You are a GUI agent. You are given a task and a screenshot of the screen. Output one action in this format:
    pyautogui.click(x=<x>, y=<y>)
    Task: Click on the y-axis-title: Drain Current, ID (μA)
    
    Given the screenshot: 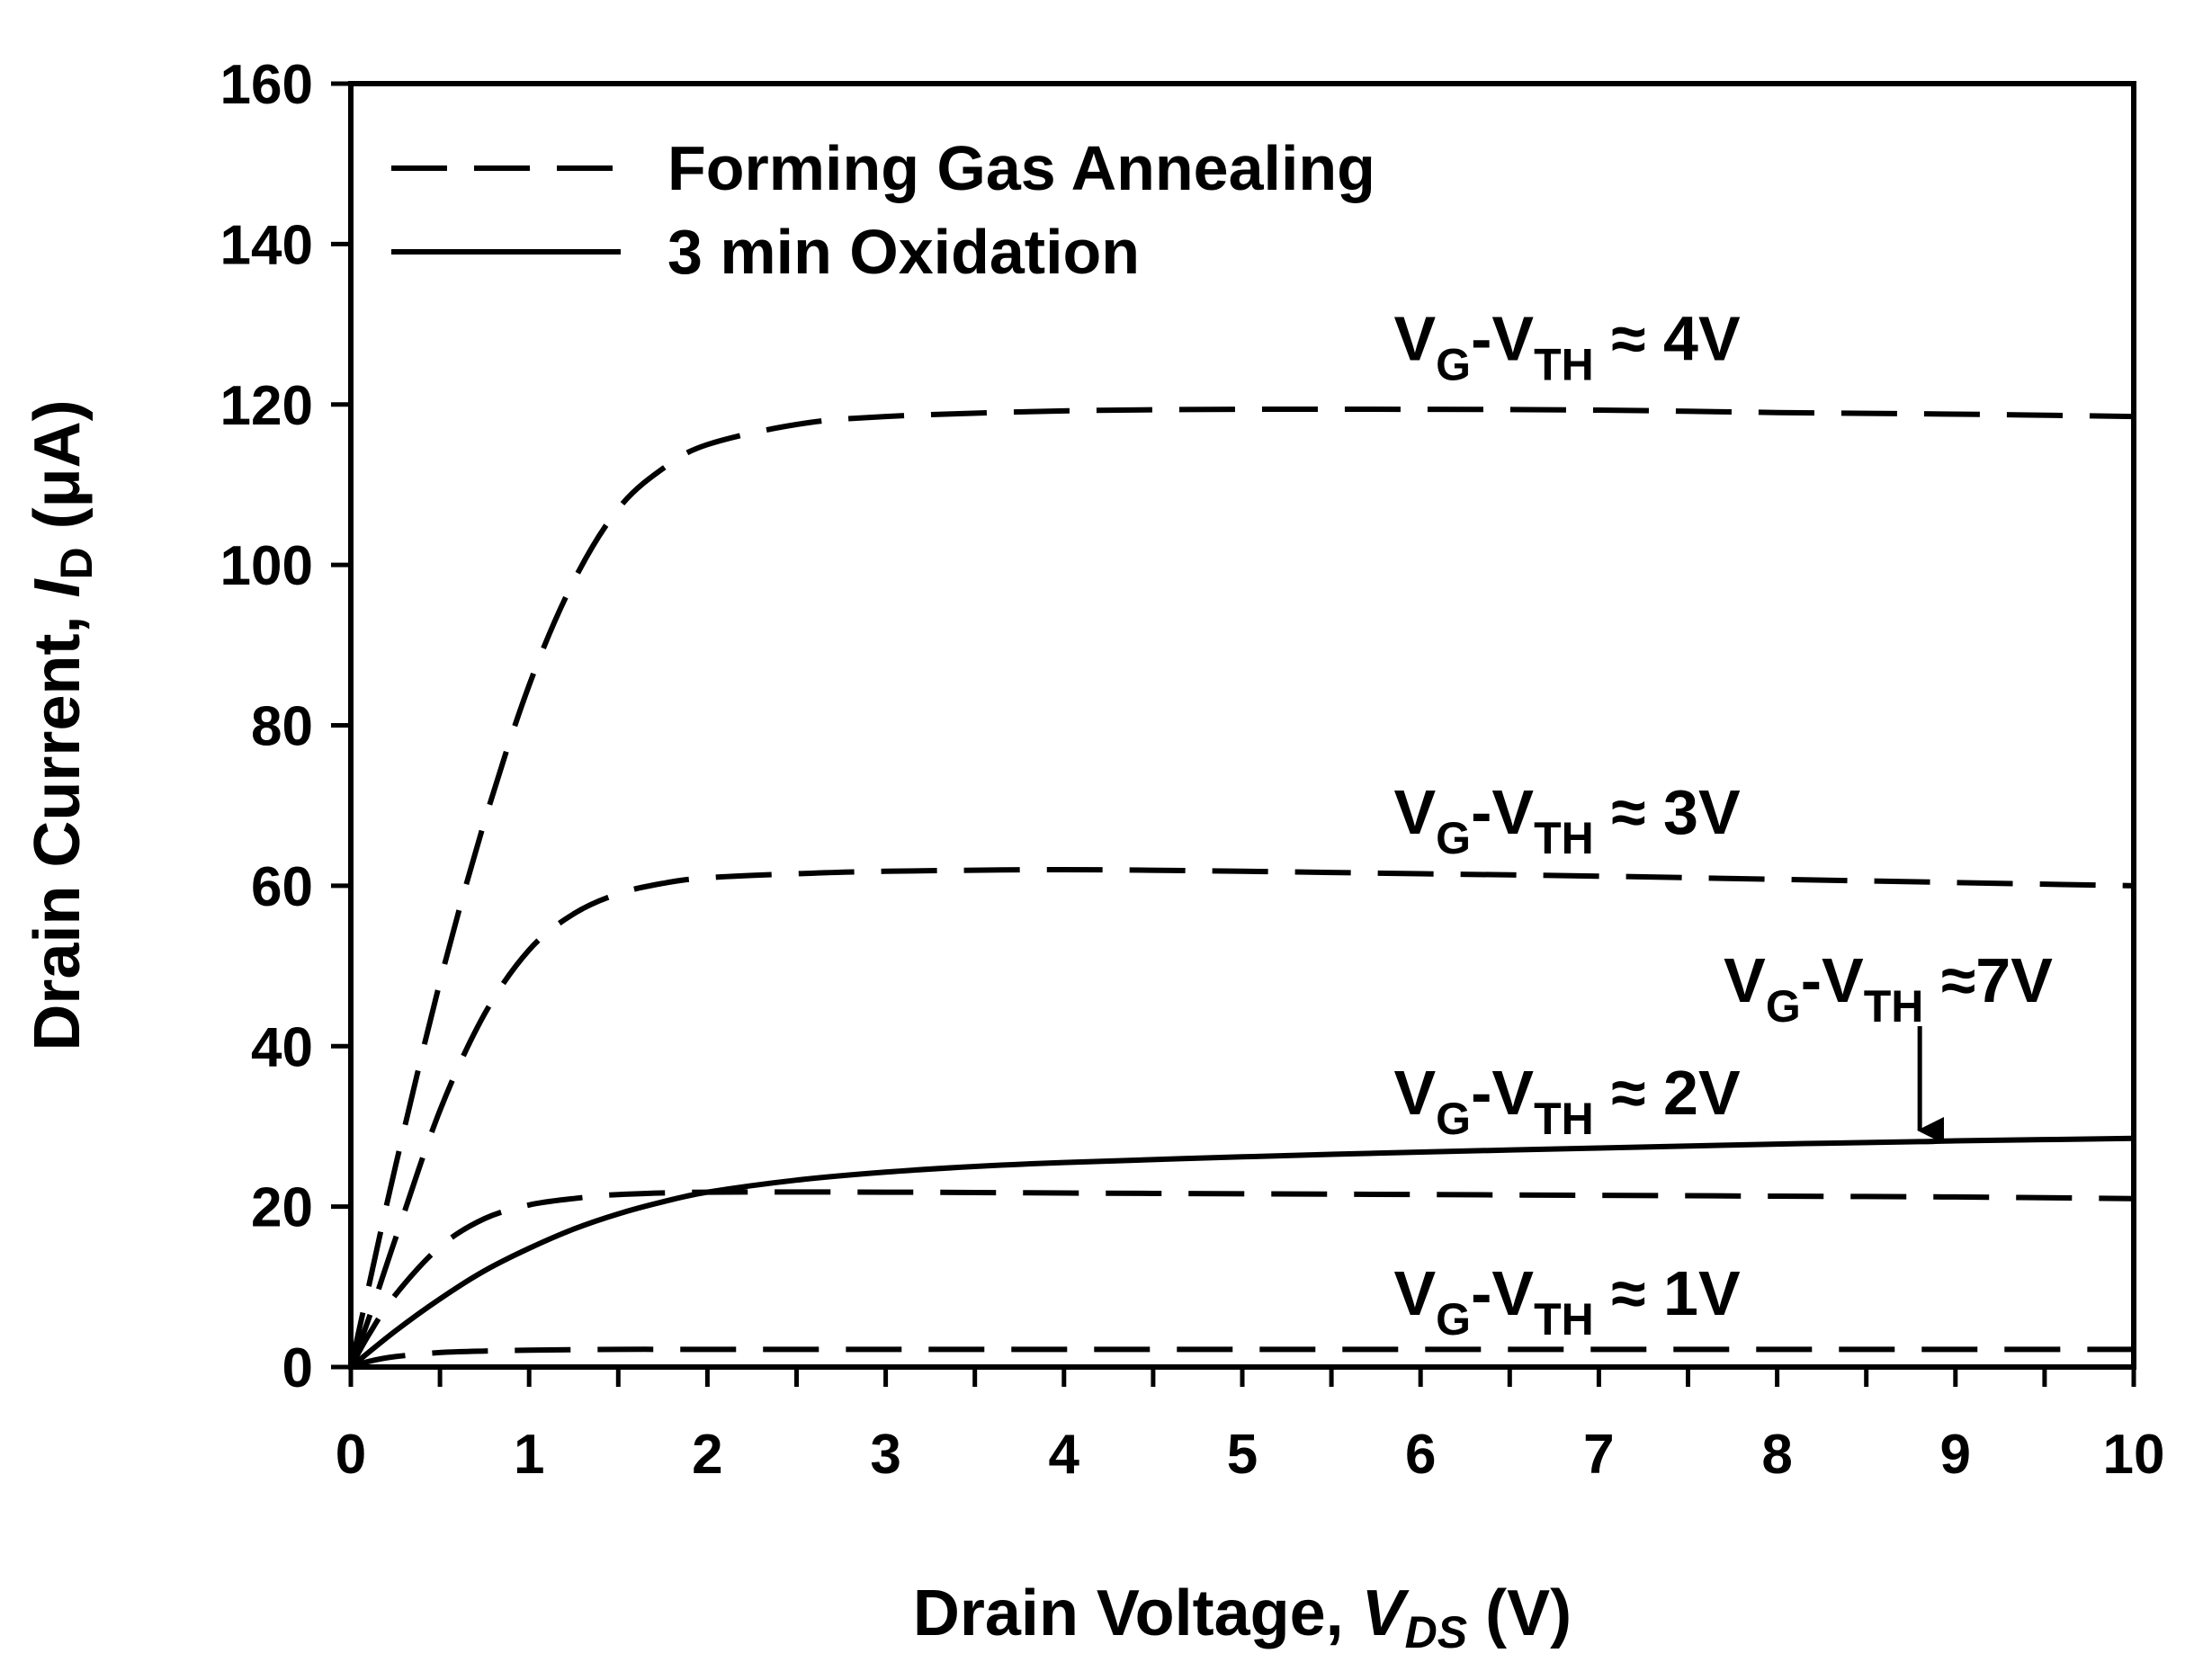 What is the action you would take?
    pyautogui.click(x=62, y=724)
    